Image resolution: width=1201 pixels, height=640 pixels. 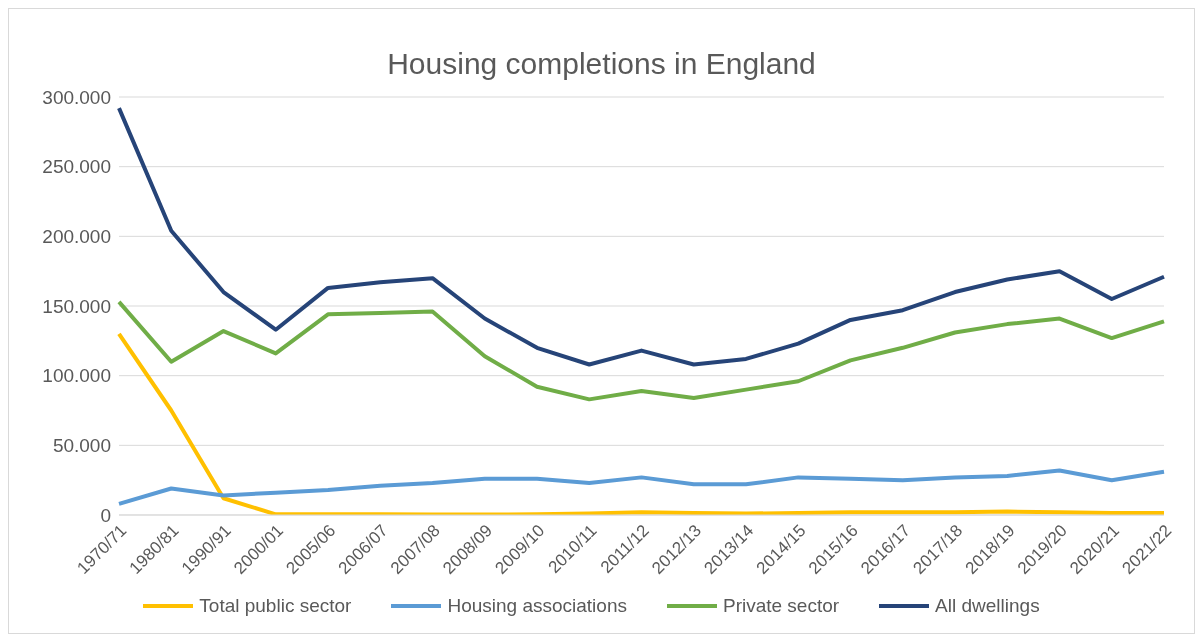 What do you see at coordinates (76, 376) in the screenshot?
I see `y-tick-label: 100.000` at bounding box center [76, 376].